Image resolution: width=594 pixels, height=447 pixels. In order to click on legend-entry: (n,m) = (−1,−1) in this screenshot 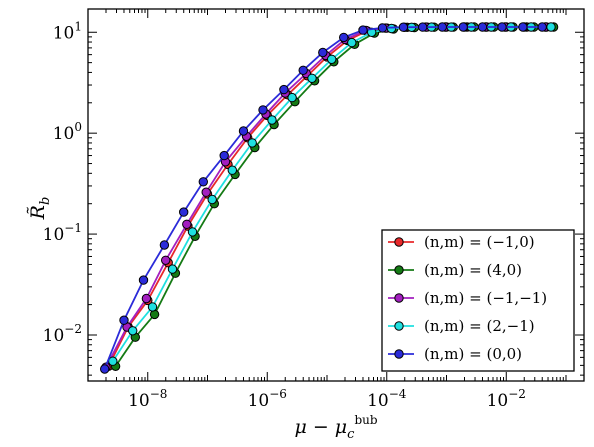, I will do `click(467, 298)`.